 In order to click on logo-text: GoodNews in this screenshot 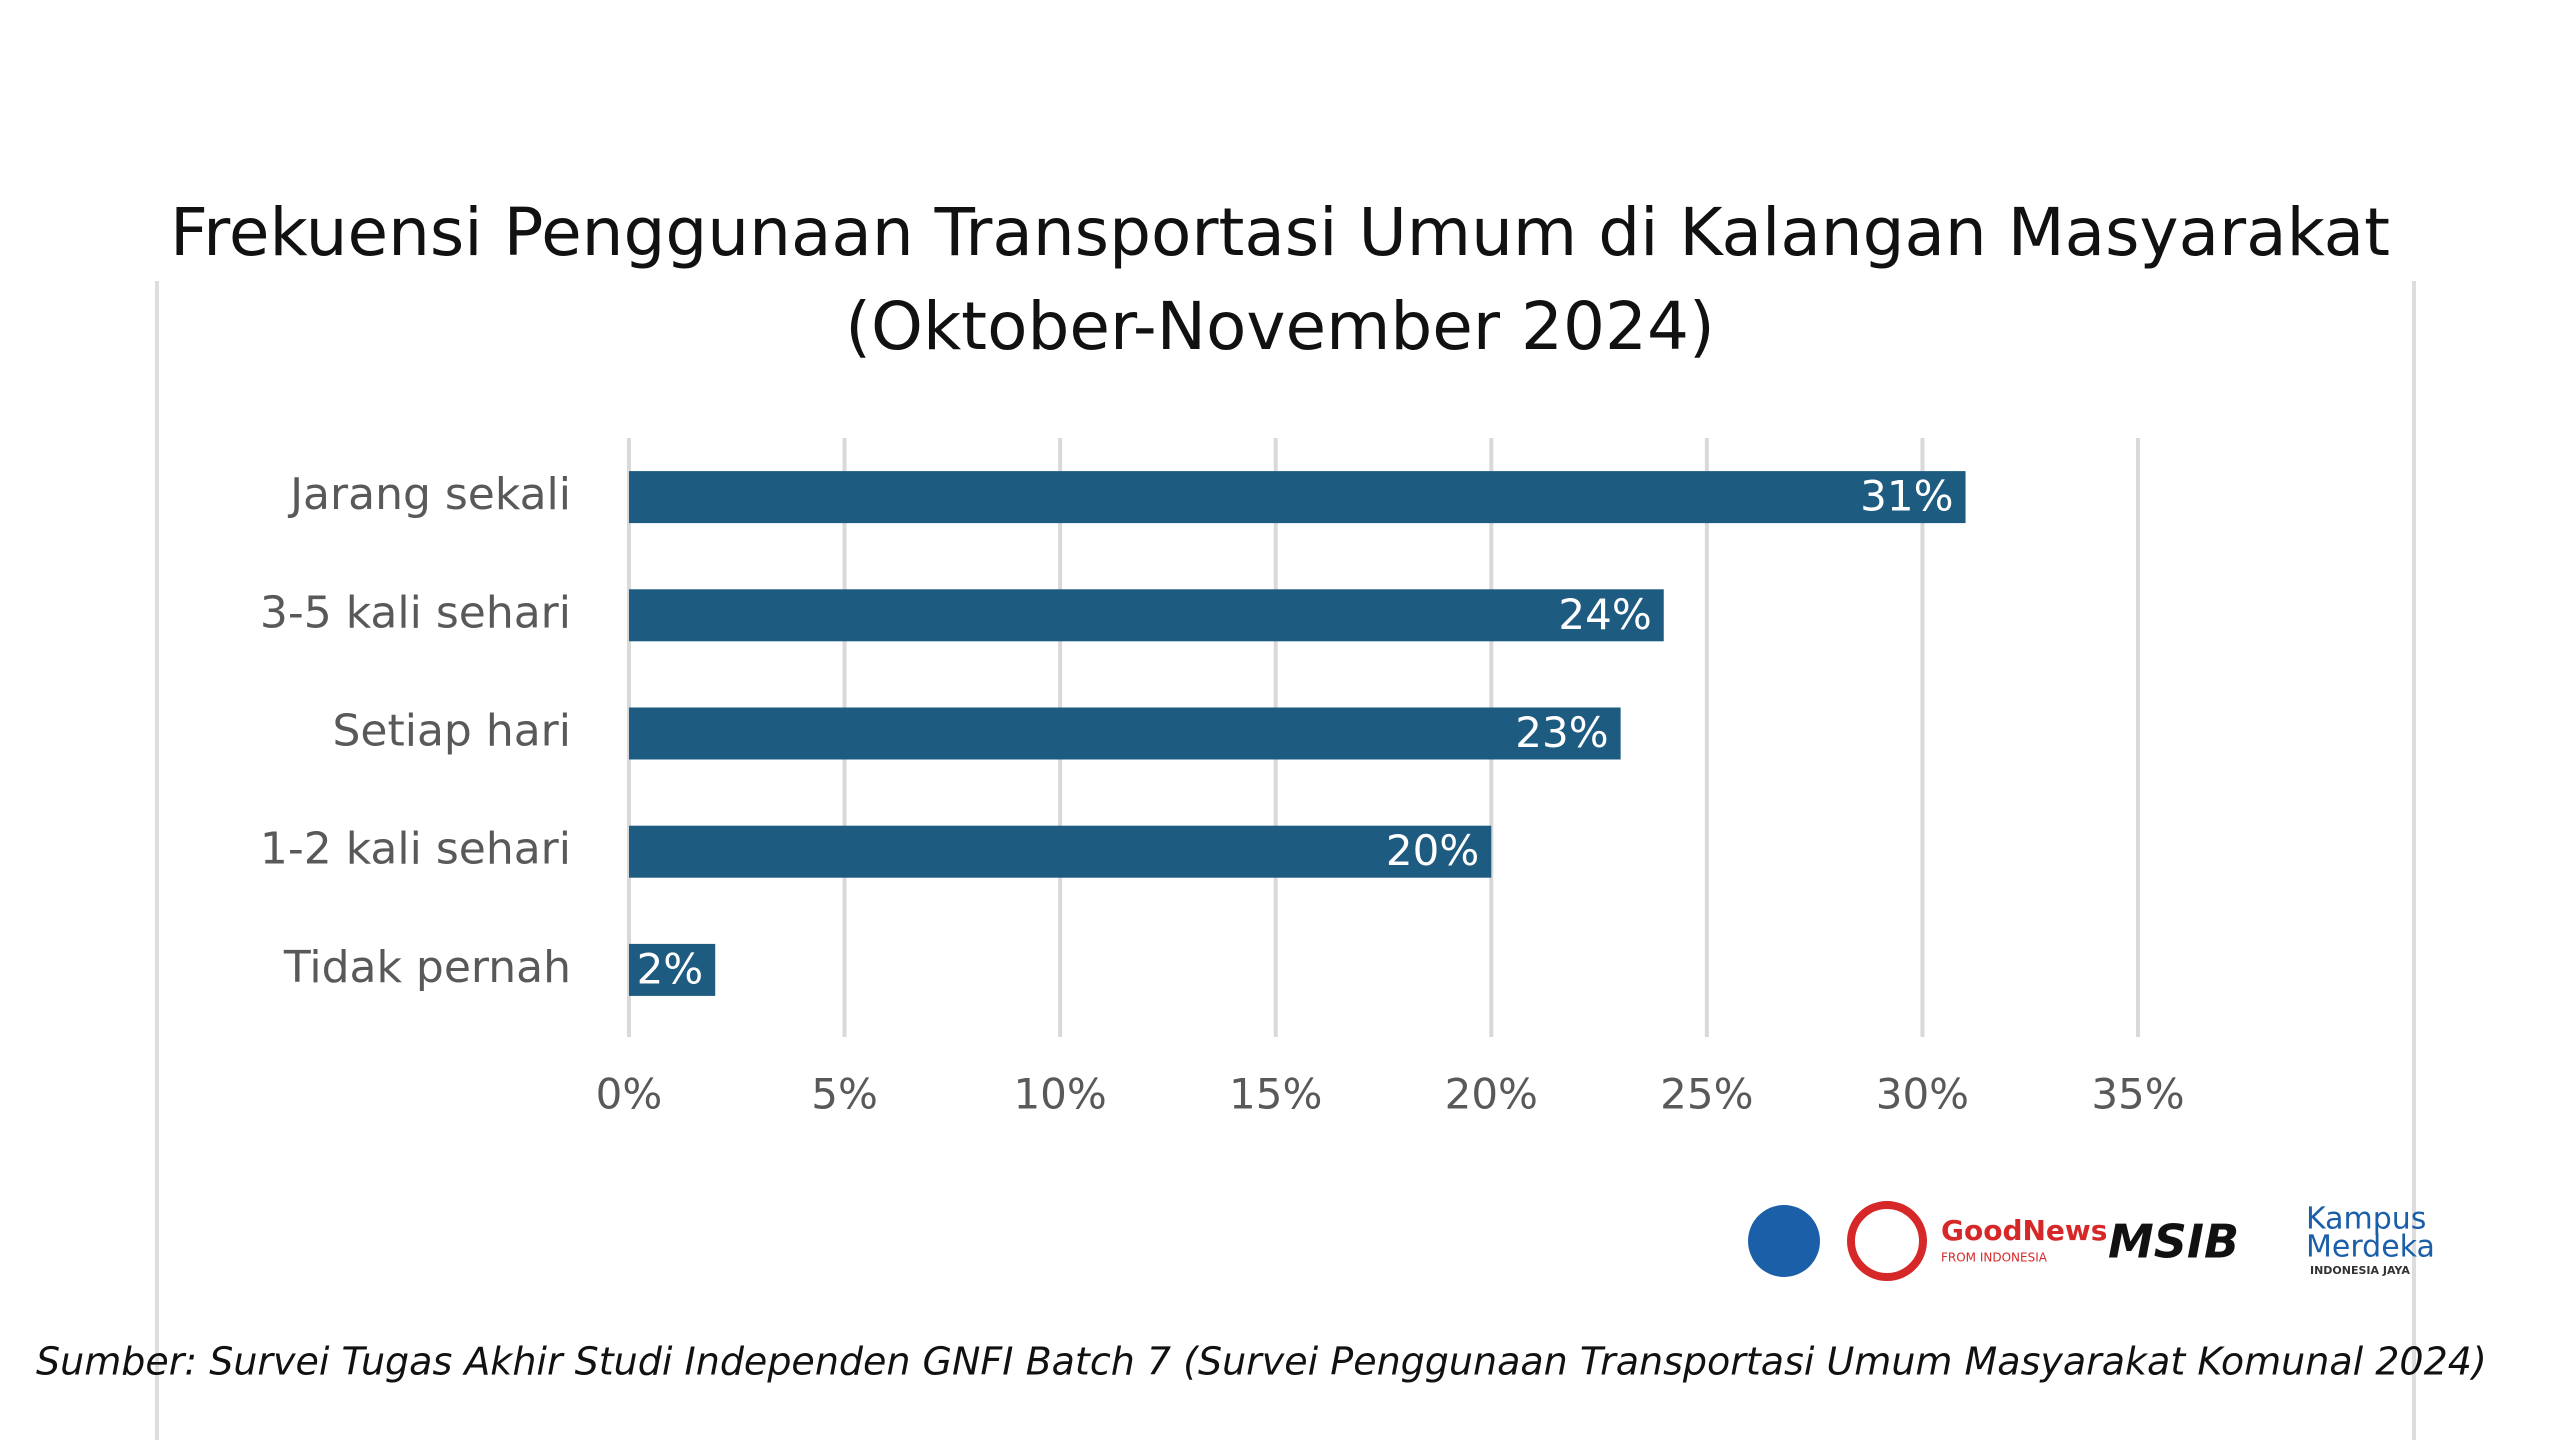, I will do `click(2024, 1230)`.